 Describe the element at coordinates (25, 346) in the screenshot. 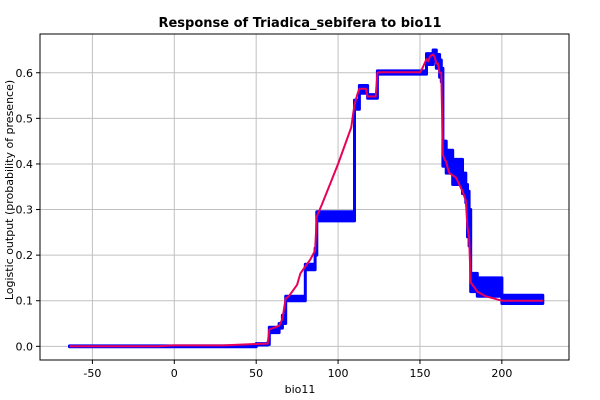

I see `y-tick-label: 0.0` at that location.